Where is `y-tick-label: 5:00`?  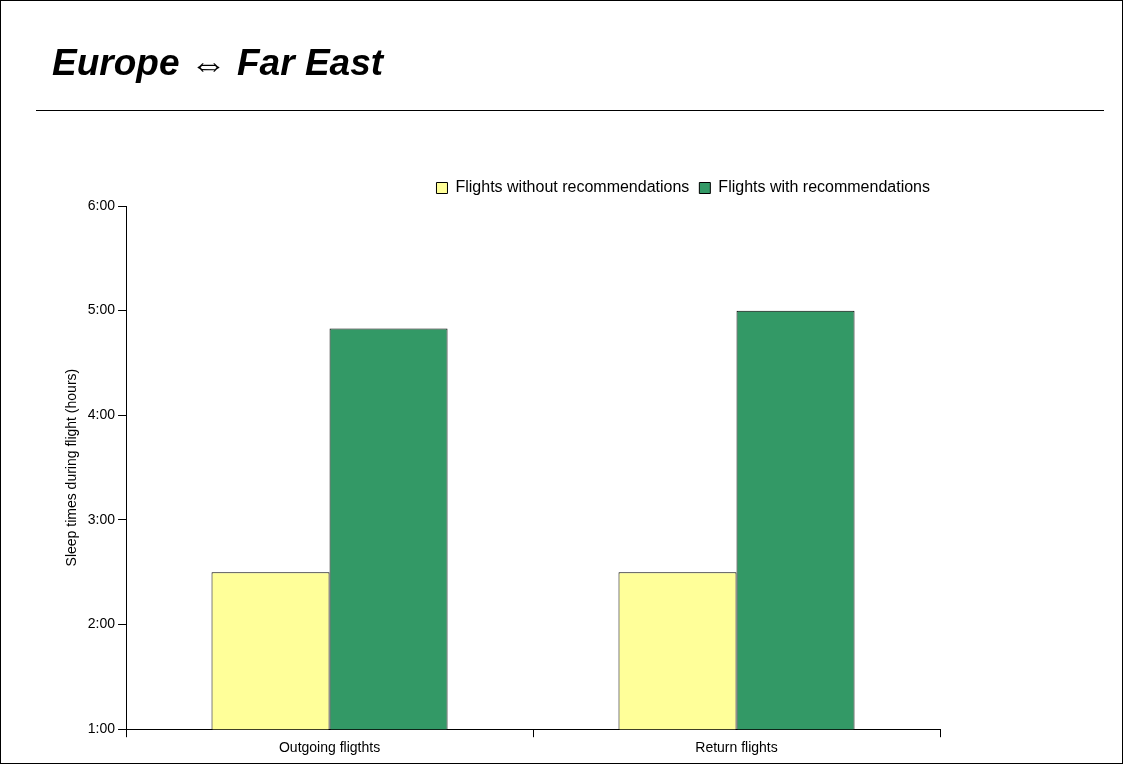
y-tick-label: 5:00 is located at coordinates (101, 309).